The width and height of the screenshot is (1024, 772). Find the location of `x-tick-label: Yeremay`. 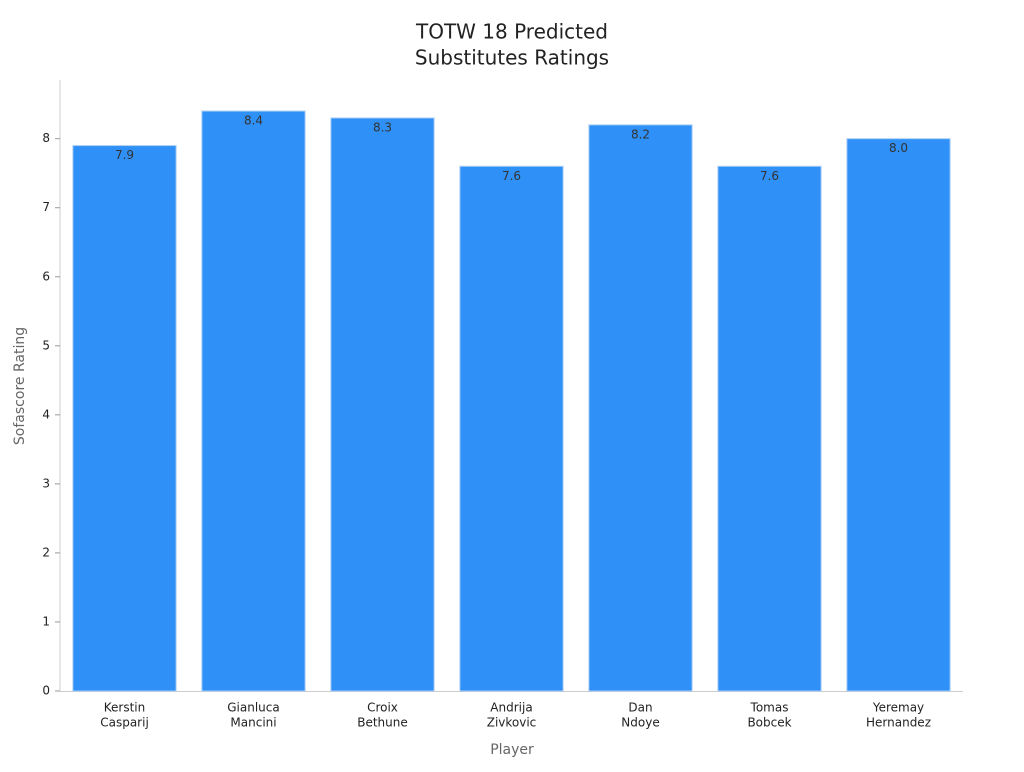

x-tick-label: Yeremay is located at coordinates (898, 708).